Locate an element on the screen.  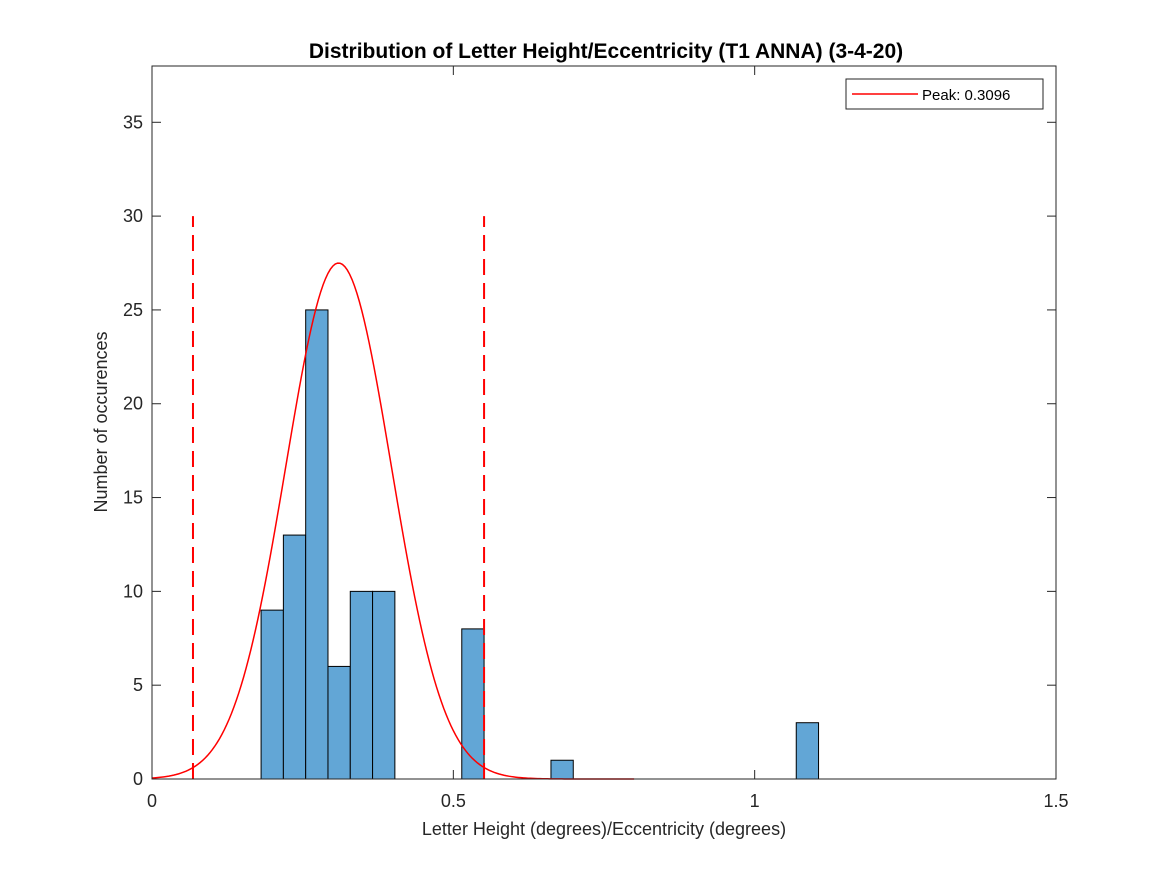
y-tick-label-4: 20 is located at coordinates (133, 404).